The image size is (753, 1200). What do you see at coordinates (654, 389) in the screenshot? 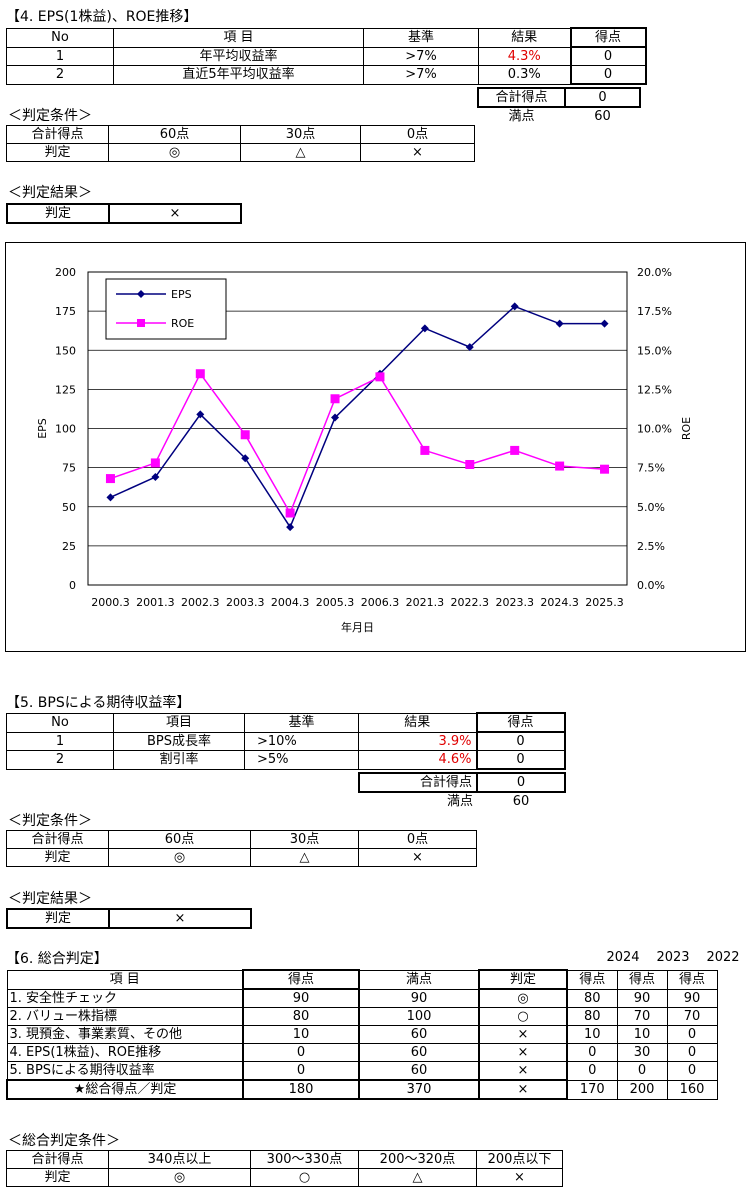
I see `y2-tick-label: 12.5%` at bounding box center [654, 389].